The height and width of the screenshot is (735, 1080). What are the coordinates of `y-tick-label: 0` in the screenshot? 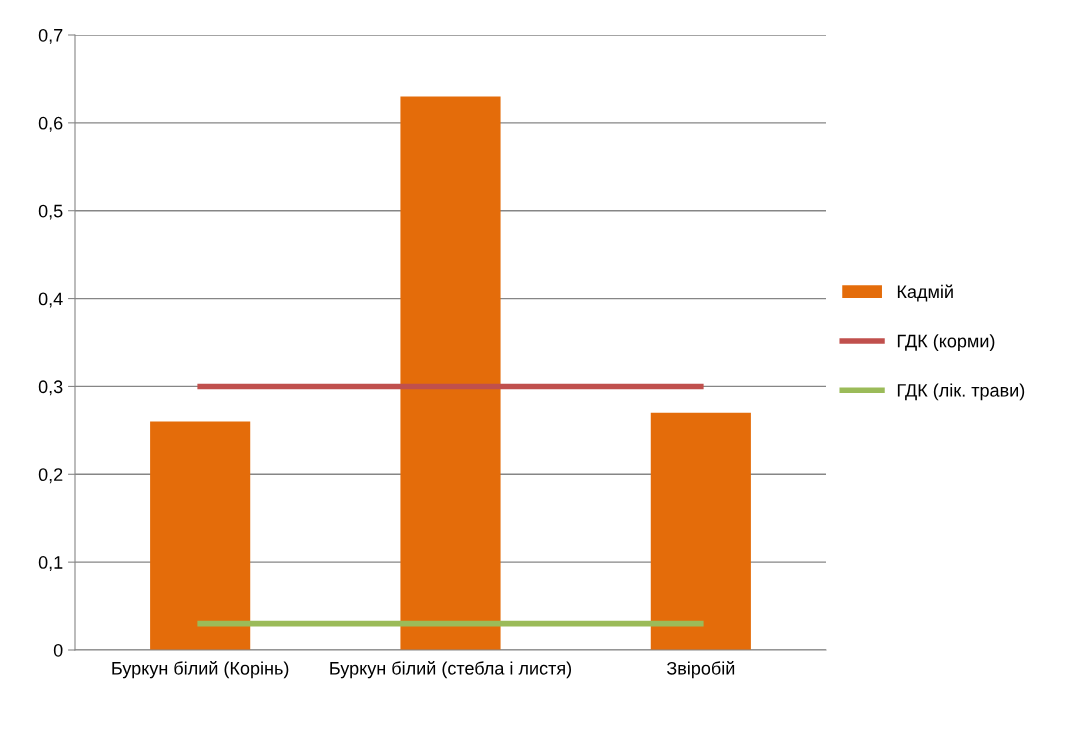 It's located at (58, 650).